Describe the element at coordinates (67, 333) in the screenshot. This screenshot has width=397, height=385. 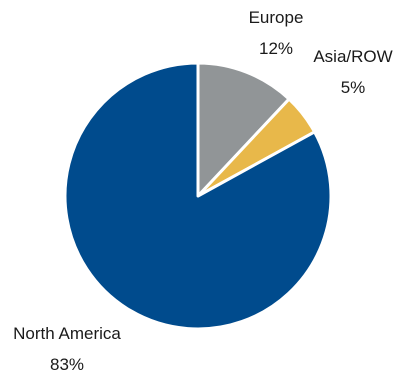
I see `slice-label-north-america-name: North America` at that location.